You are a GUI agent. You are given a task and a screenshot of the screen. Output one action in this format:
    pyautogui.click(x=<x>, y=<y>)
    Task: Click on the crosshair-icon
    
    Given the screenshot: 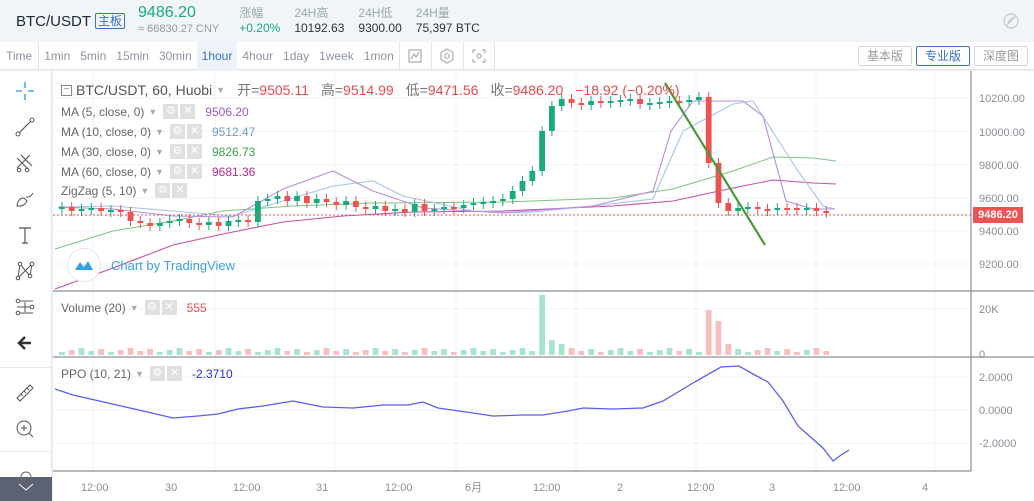 What is the action you would take?
    pyautogui.click(x=25, y=91)
    